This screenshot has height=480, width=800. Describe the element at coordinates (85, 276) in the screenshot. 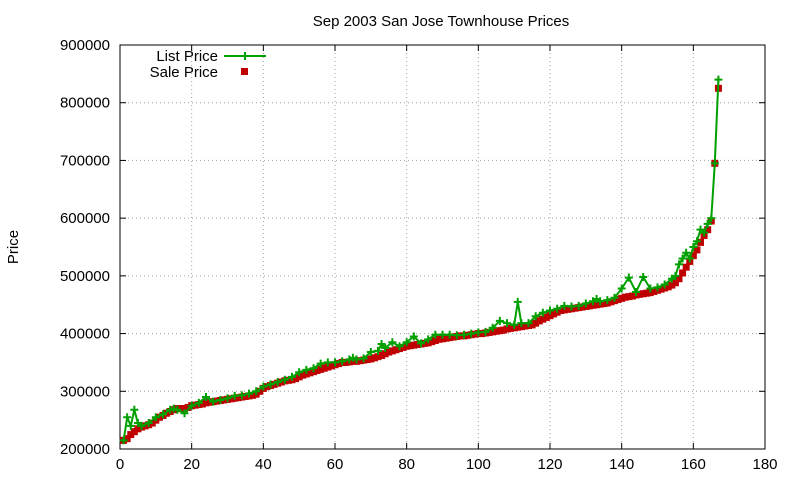

I see `y-tick-label: 500000` at that location.